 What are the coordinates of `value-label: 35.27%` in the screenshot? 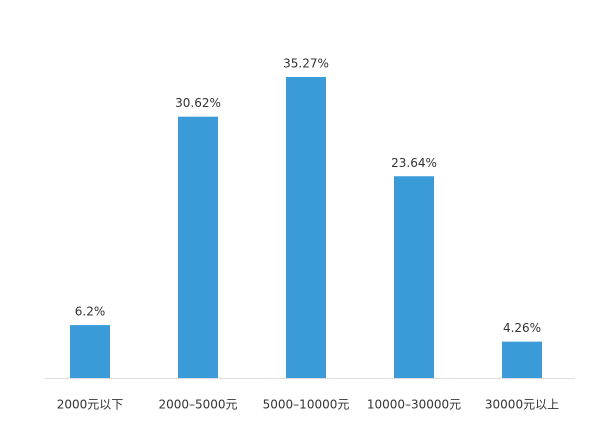 It's located at (306, 64).